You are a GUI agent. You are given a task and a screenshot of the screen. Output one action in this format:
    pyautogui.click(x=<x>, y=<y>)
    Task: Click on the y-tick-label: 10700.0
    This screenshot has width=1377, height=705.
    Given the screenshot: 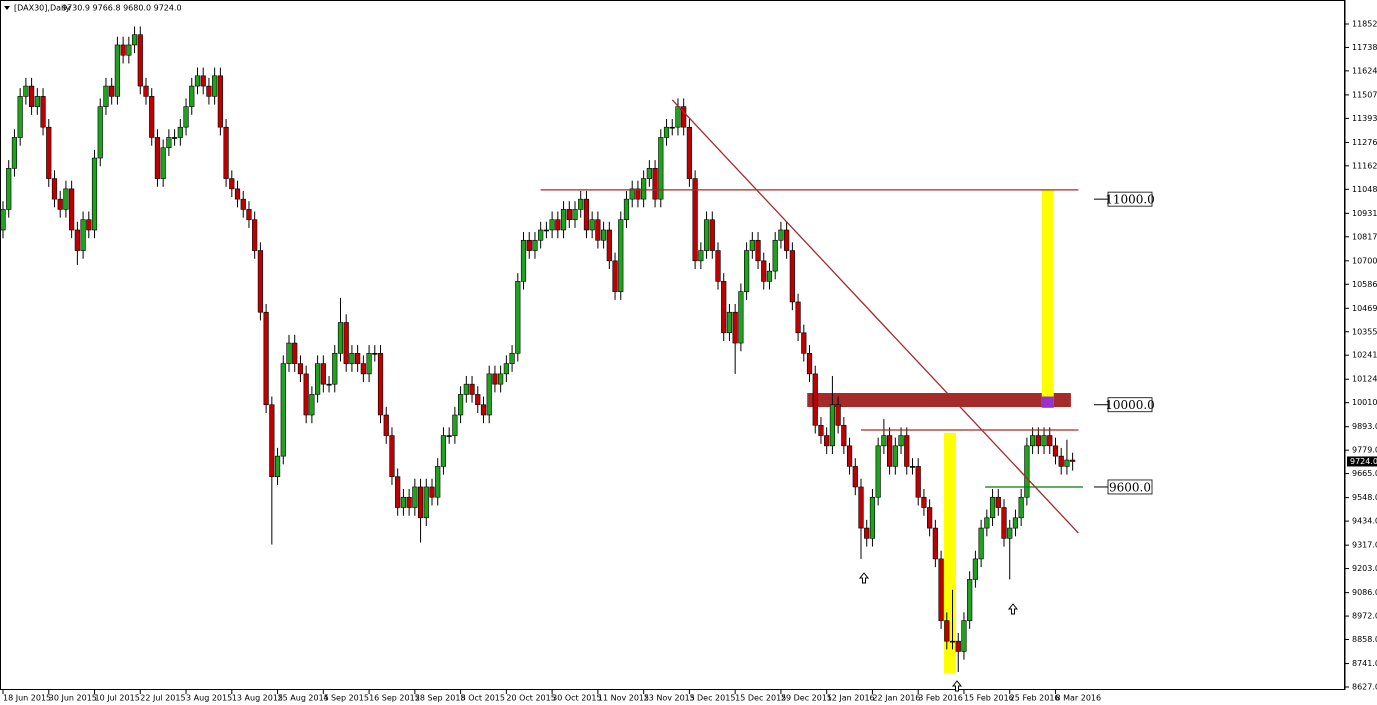 What is the action you would take?
    pyautogui.click(x=1364, y=260)
    